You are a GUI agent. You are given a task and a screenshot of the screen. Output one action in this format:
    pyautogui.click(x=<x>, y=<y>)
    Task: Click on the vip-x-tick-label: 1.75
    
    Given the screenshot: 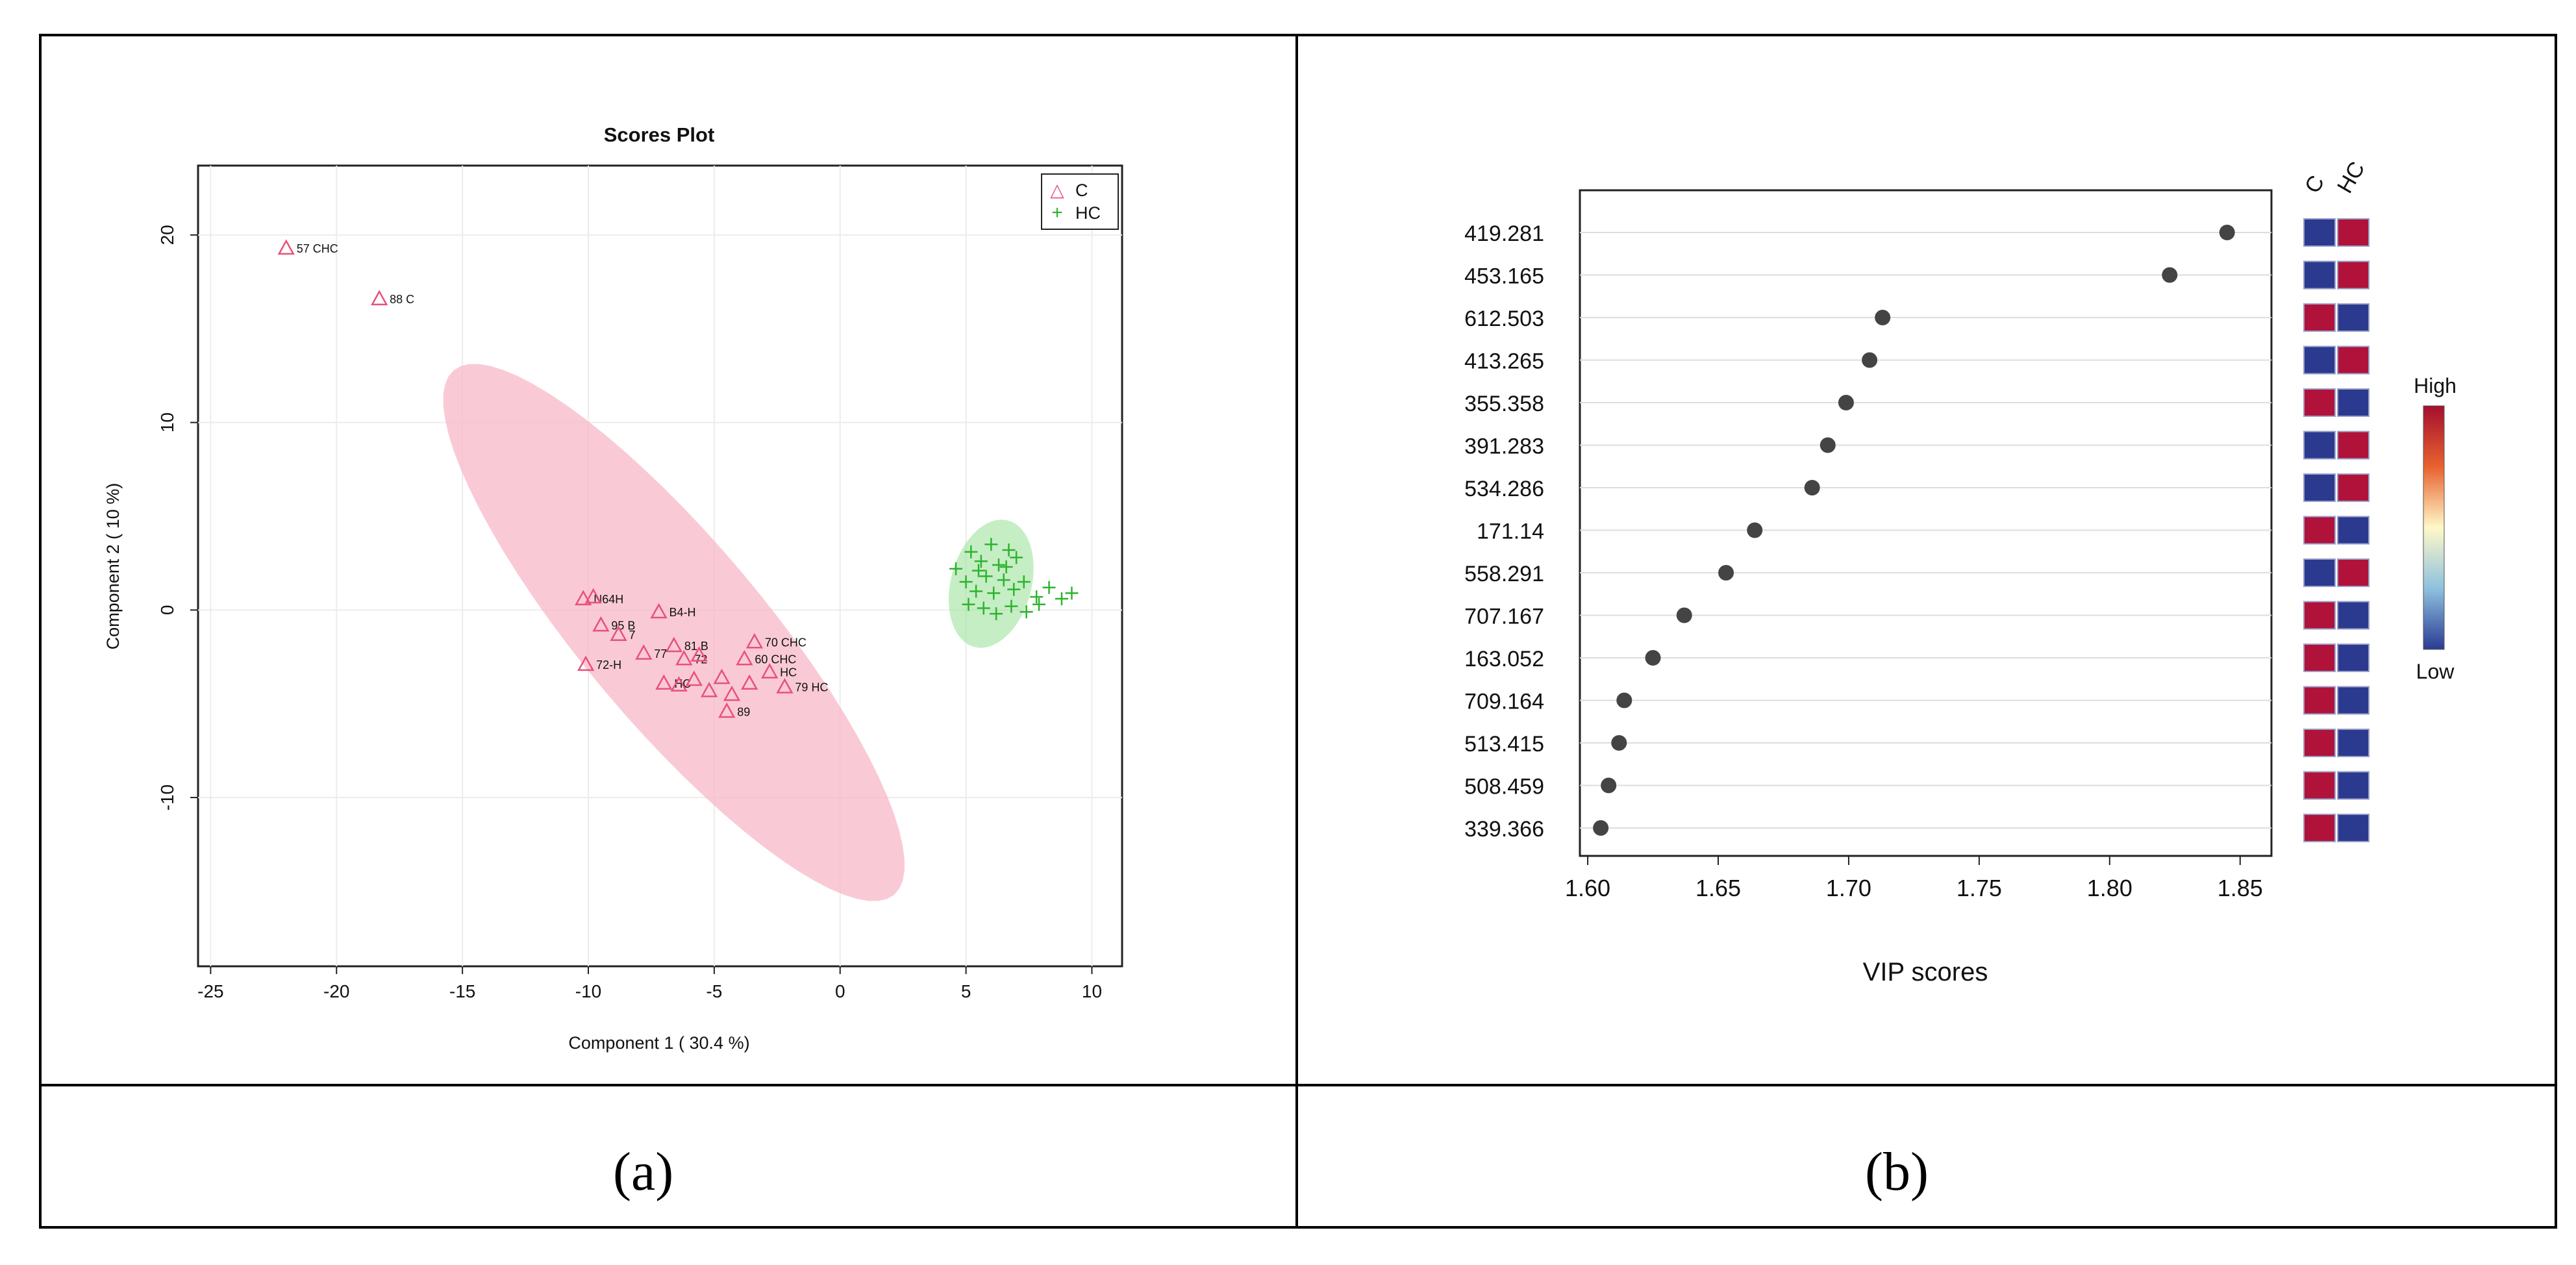 What is the action you would take?
    pyautogui.click(x=1979, y=888)
    